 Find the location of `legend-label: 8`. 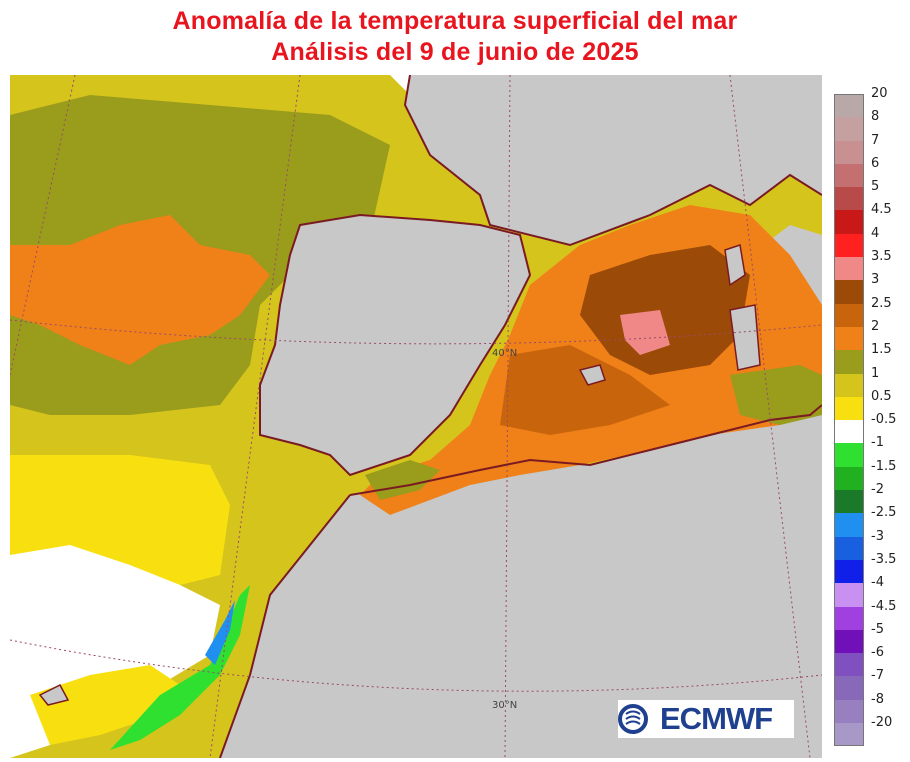

legend-label: 8 is located at coordinates (875, 117).